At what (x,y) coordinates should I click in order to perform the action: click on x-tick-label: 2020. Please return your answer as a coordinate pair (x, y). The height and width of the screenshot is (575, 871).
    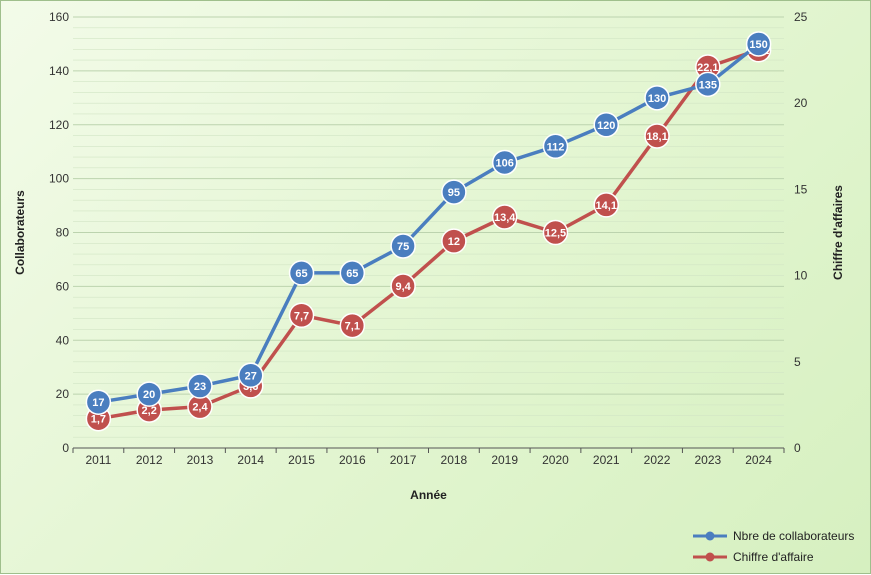
    Looking at the image, I should click on (555, 460).